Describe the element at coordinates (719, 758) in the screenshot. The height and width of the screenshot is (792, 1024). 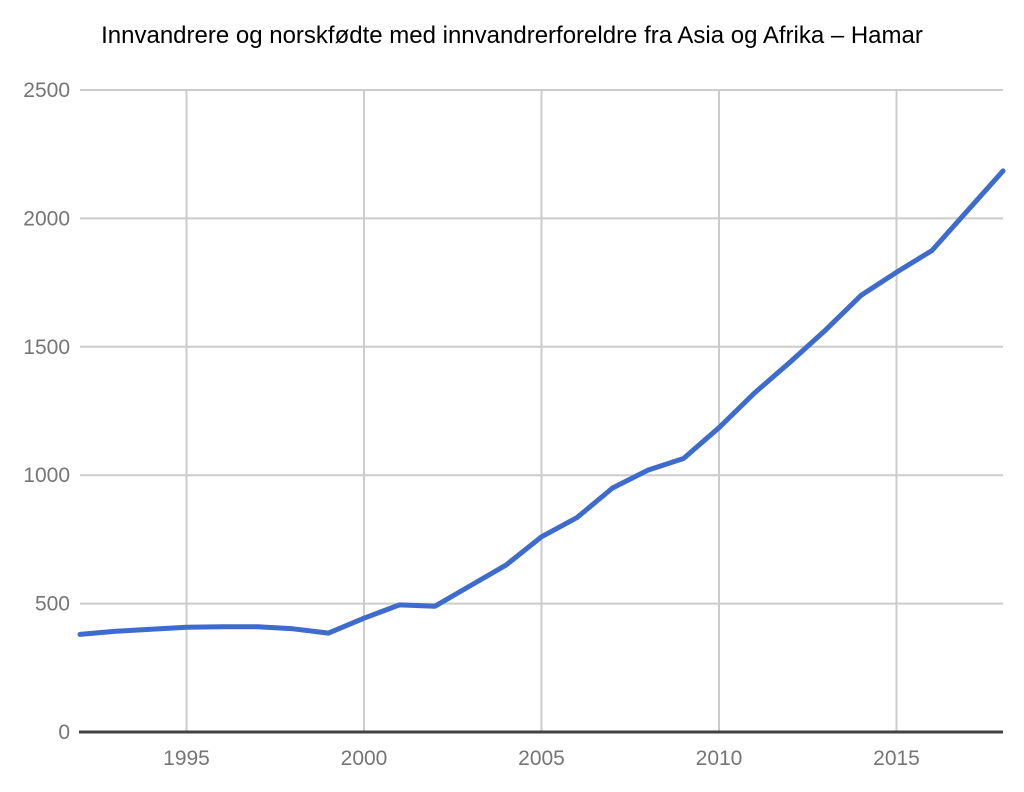
I see `x-tick-label: 2010` at that location.